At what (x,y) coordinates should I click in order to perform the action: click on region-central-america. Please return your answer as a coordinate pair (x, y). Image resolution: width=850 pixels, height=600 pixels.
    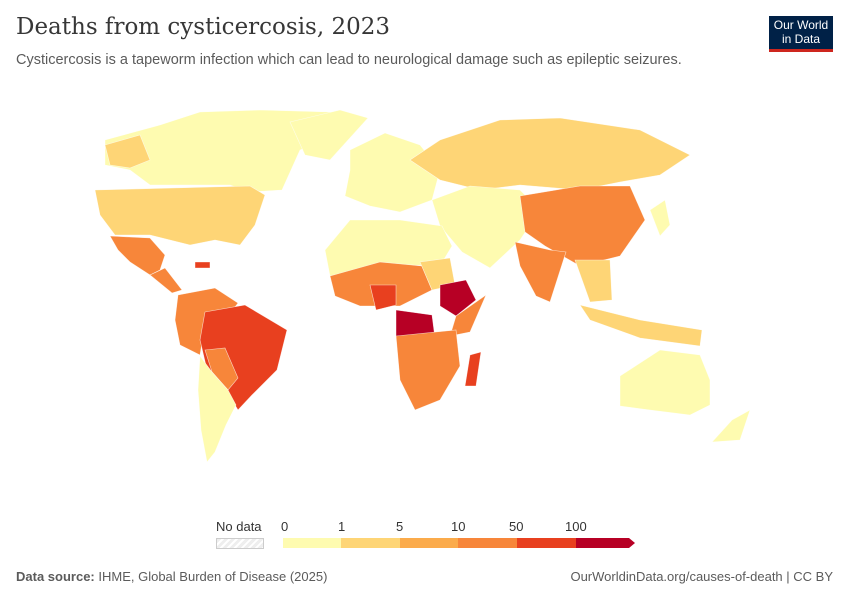
    Looking at the image, I should click on (166, 280).